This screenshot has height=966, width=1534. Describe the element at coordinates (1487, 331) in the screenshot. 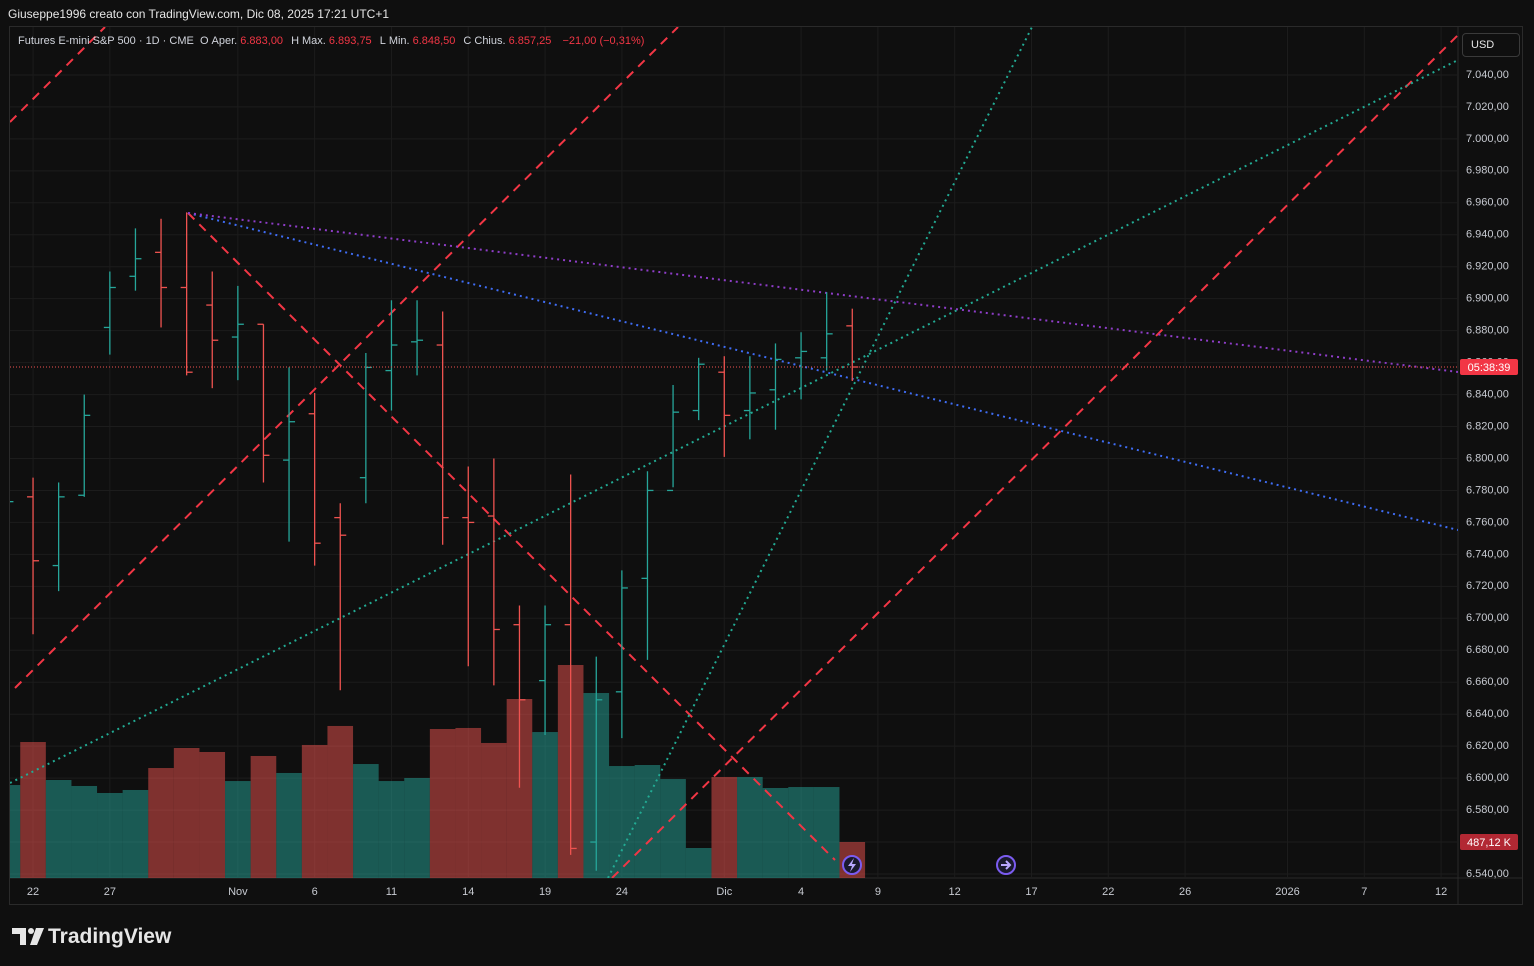

I see `y-tick-label: 6.880,00` at that location.